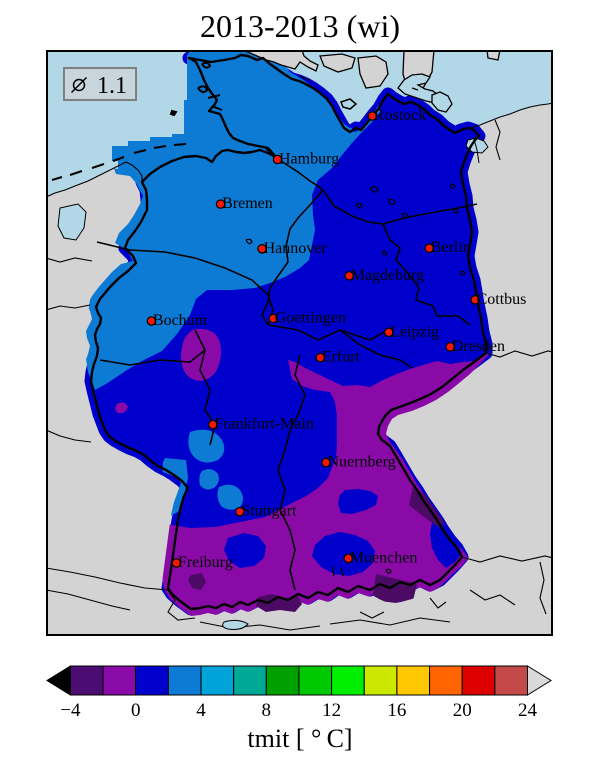  I want to click on svg-text: tmit [ ° C], so click(299, 738).